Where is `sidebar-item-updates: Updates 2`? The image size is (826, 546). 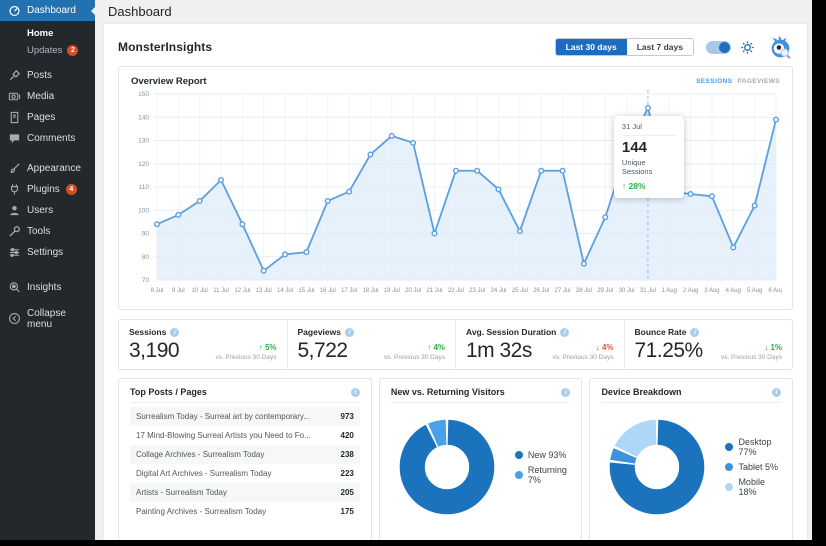
sidebar-item-updates: Updates 2 is located at coordinates (47, 50).